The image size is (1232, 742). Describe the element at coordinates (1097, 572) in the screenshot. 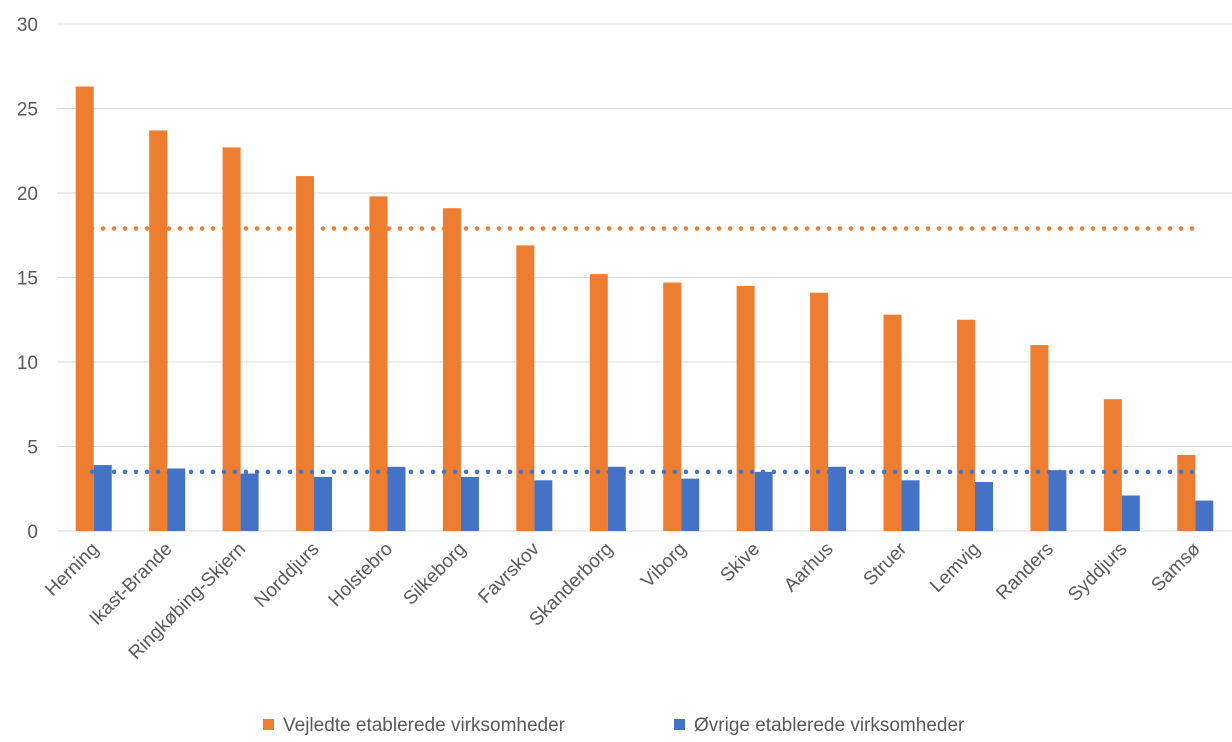

I see `x-category-label: Syddjurs` at that location.